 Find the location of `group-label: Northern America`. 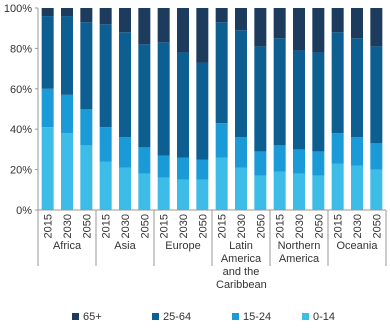

group-label: Northern America is located at coordinates (299, 252).